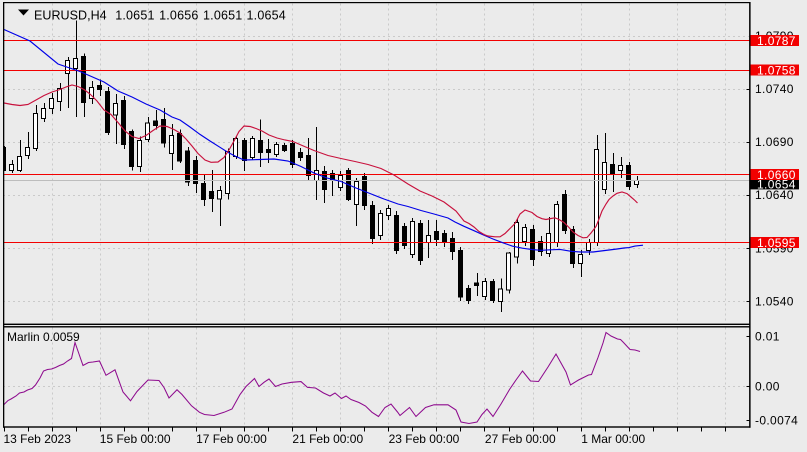 This screenshot has height=452, width=807. What do you see at coordinates (776, 420) in the screenshot?
I see `svg-text: -0.0074` at bounding box center [776, 420].